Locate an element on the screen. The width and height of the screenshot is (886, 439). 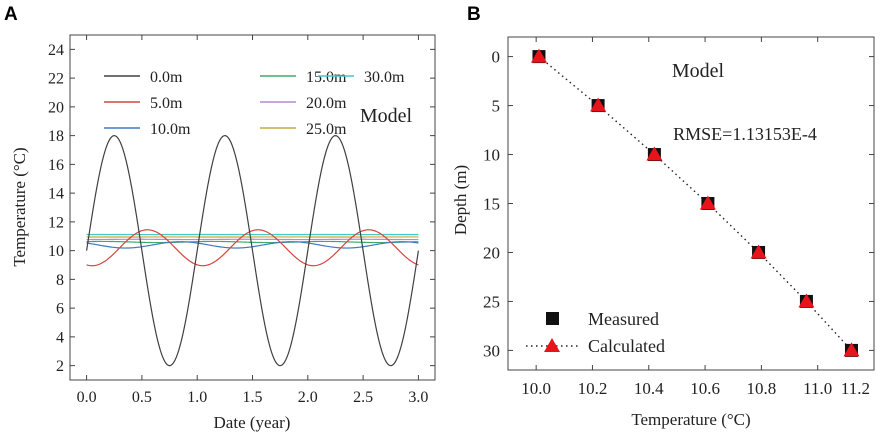
panel-b-x-tick-label: 10.2 is located at coordinates (593, 388).